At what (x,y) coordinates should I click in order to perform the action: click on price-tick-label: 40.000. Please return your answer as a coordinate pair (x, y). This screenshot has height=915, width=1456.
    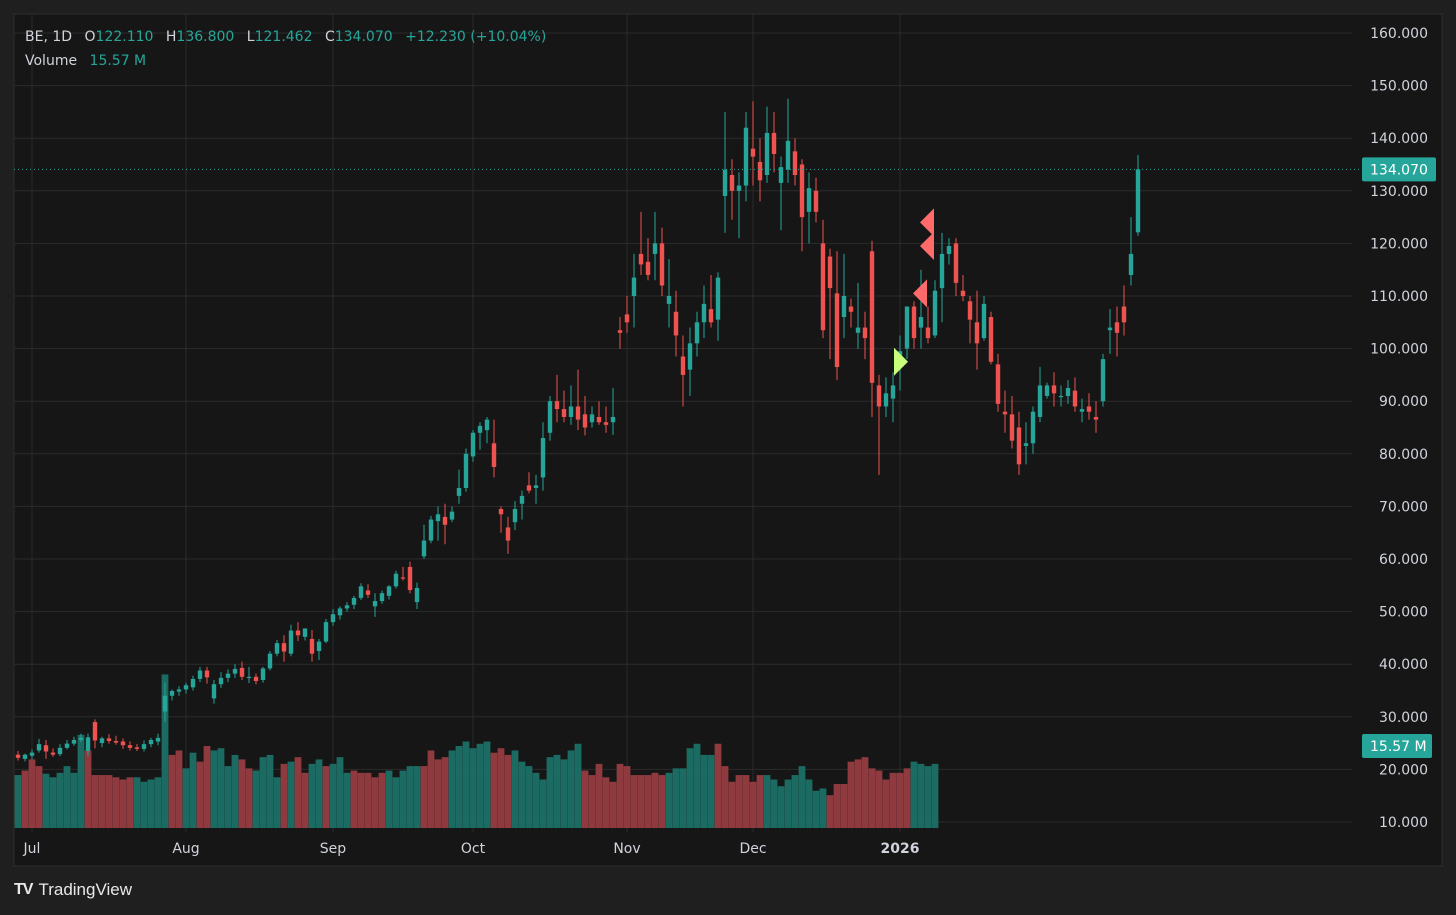
    Looking at the image, I should click on (1403, 665).